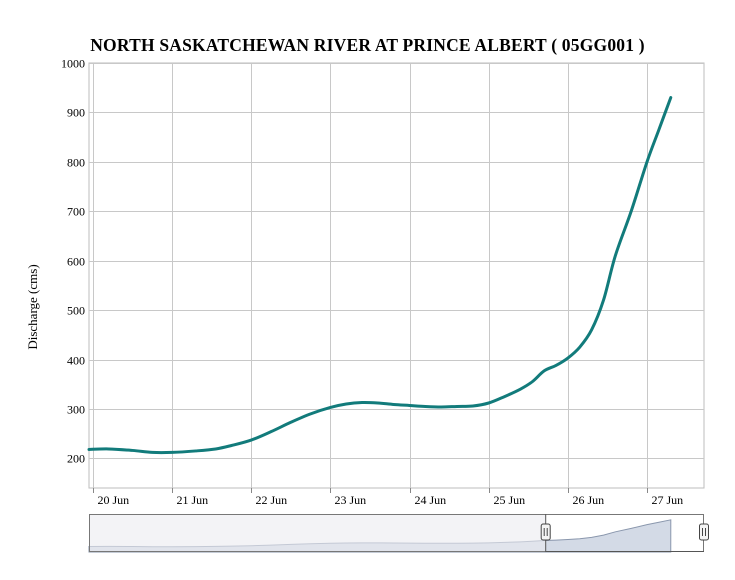 Image resolution: width=735 pixels, height=580 pixels. Describe the element at coordinates (114, 500) in the screenshot. I see `x-tick-label: 20 Jun` at that location.